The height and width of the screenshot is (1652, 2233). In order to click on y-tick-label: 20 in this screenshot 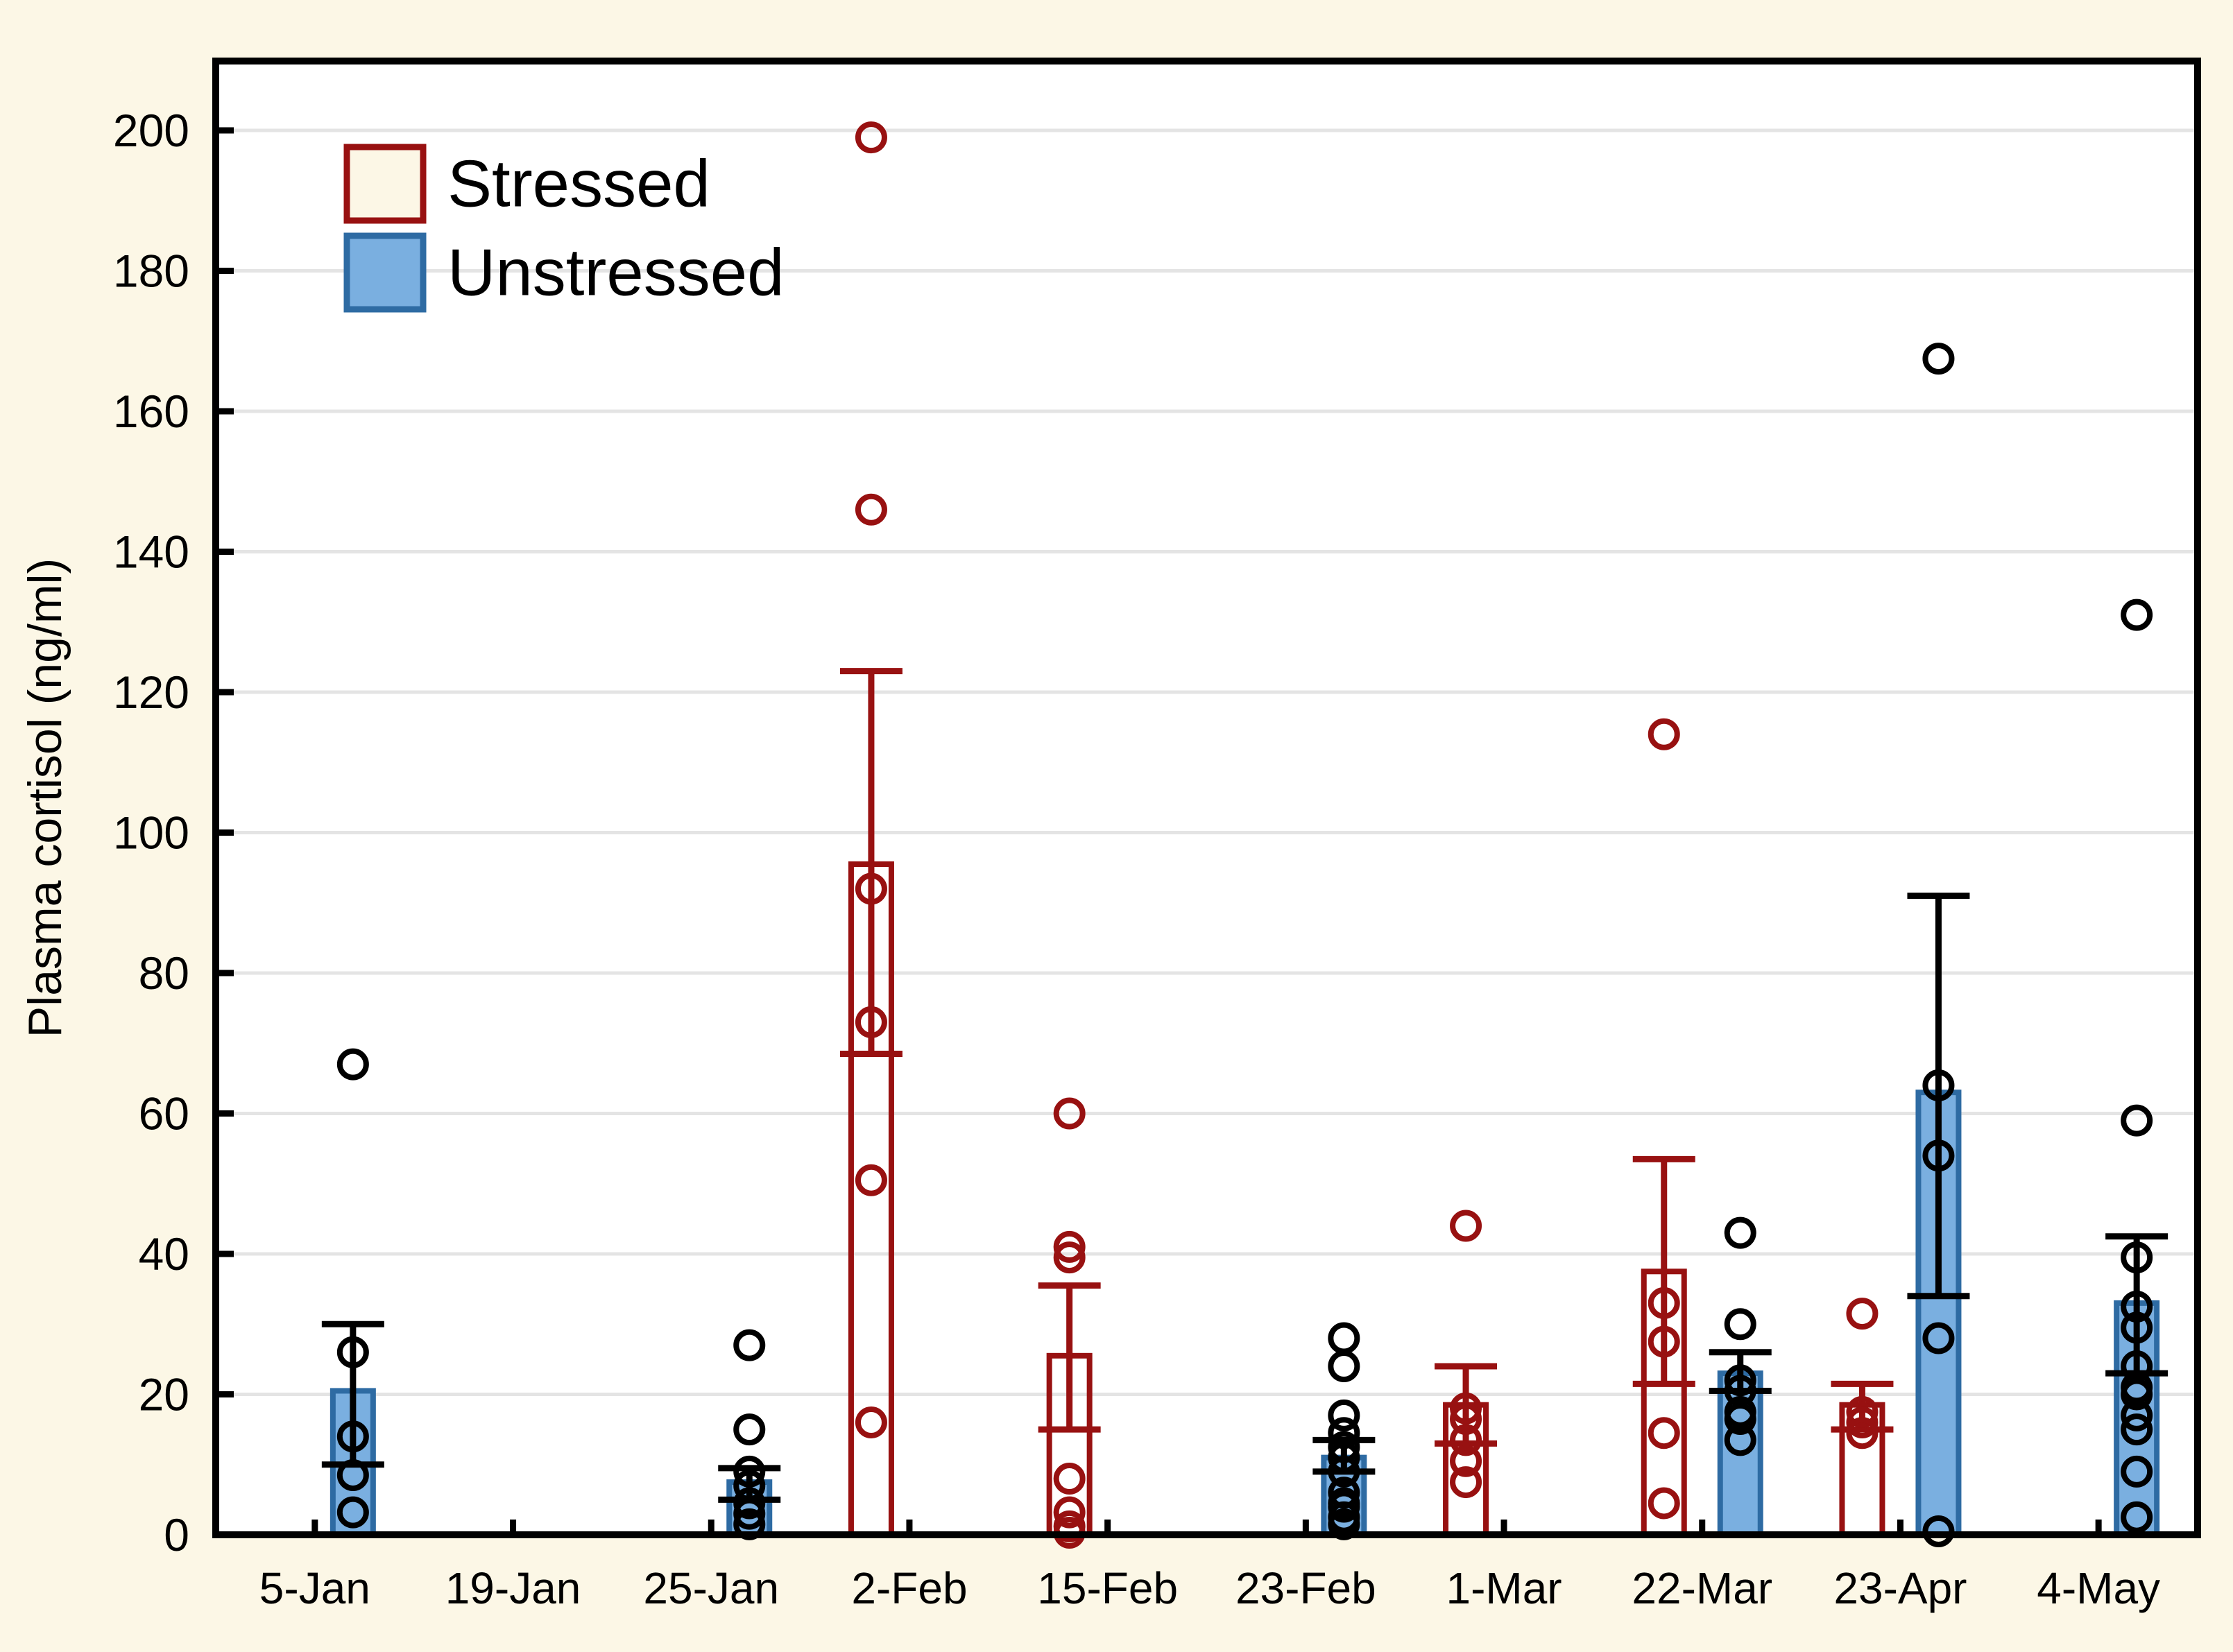, I will do `click(164, 1394)`.